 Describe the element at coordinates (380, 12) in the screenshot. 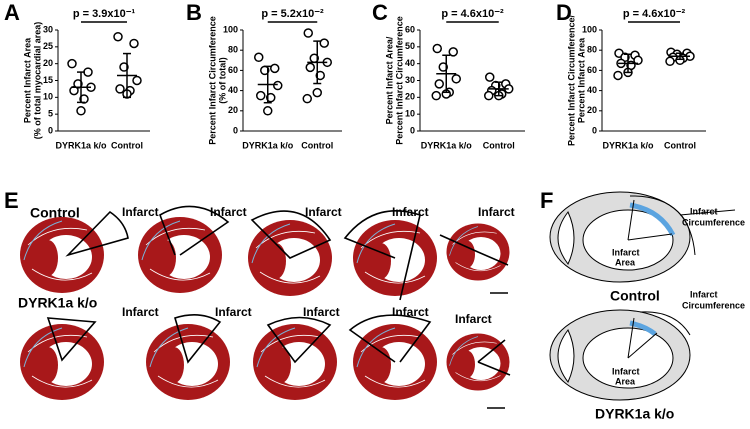

I see `panel-letter: C` at that location.